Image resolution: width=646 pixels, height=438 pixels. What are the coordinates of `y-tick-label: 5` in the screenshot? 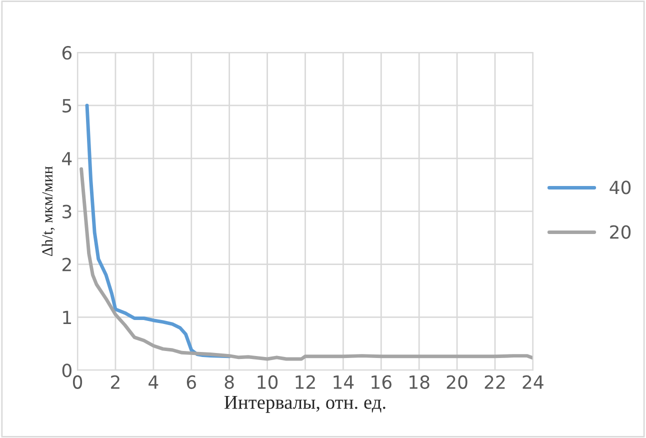 It's located at (67, 106).